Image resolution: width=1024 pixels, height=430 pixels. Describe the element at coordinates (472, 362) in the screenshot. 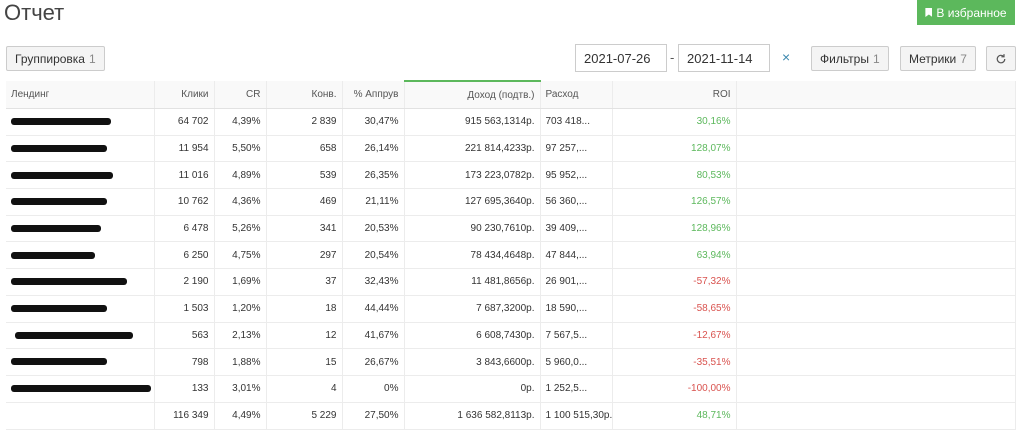

I see `revenue-cell: 3 843,6600р.` at that location.